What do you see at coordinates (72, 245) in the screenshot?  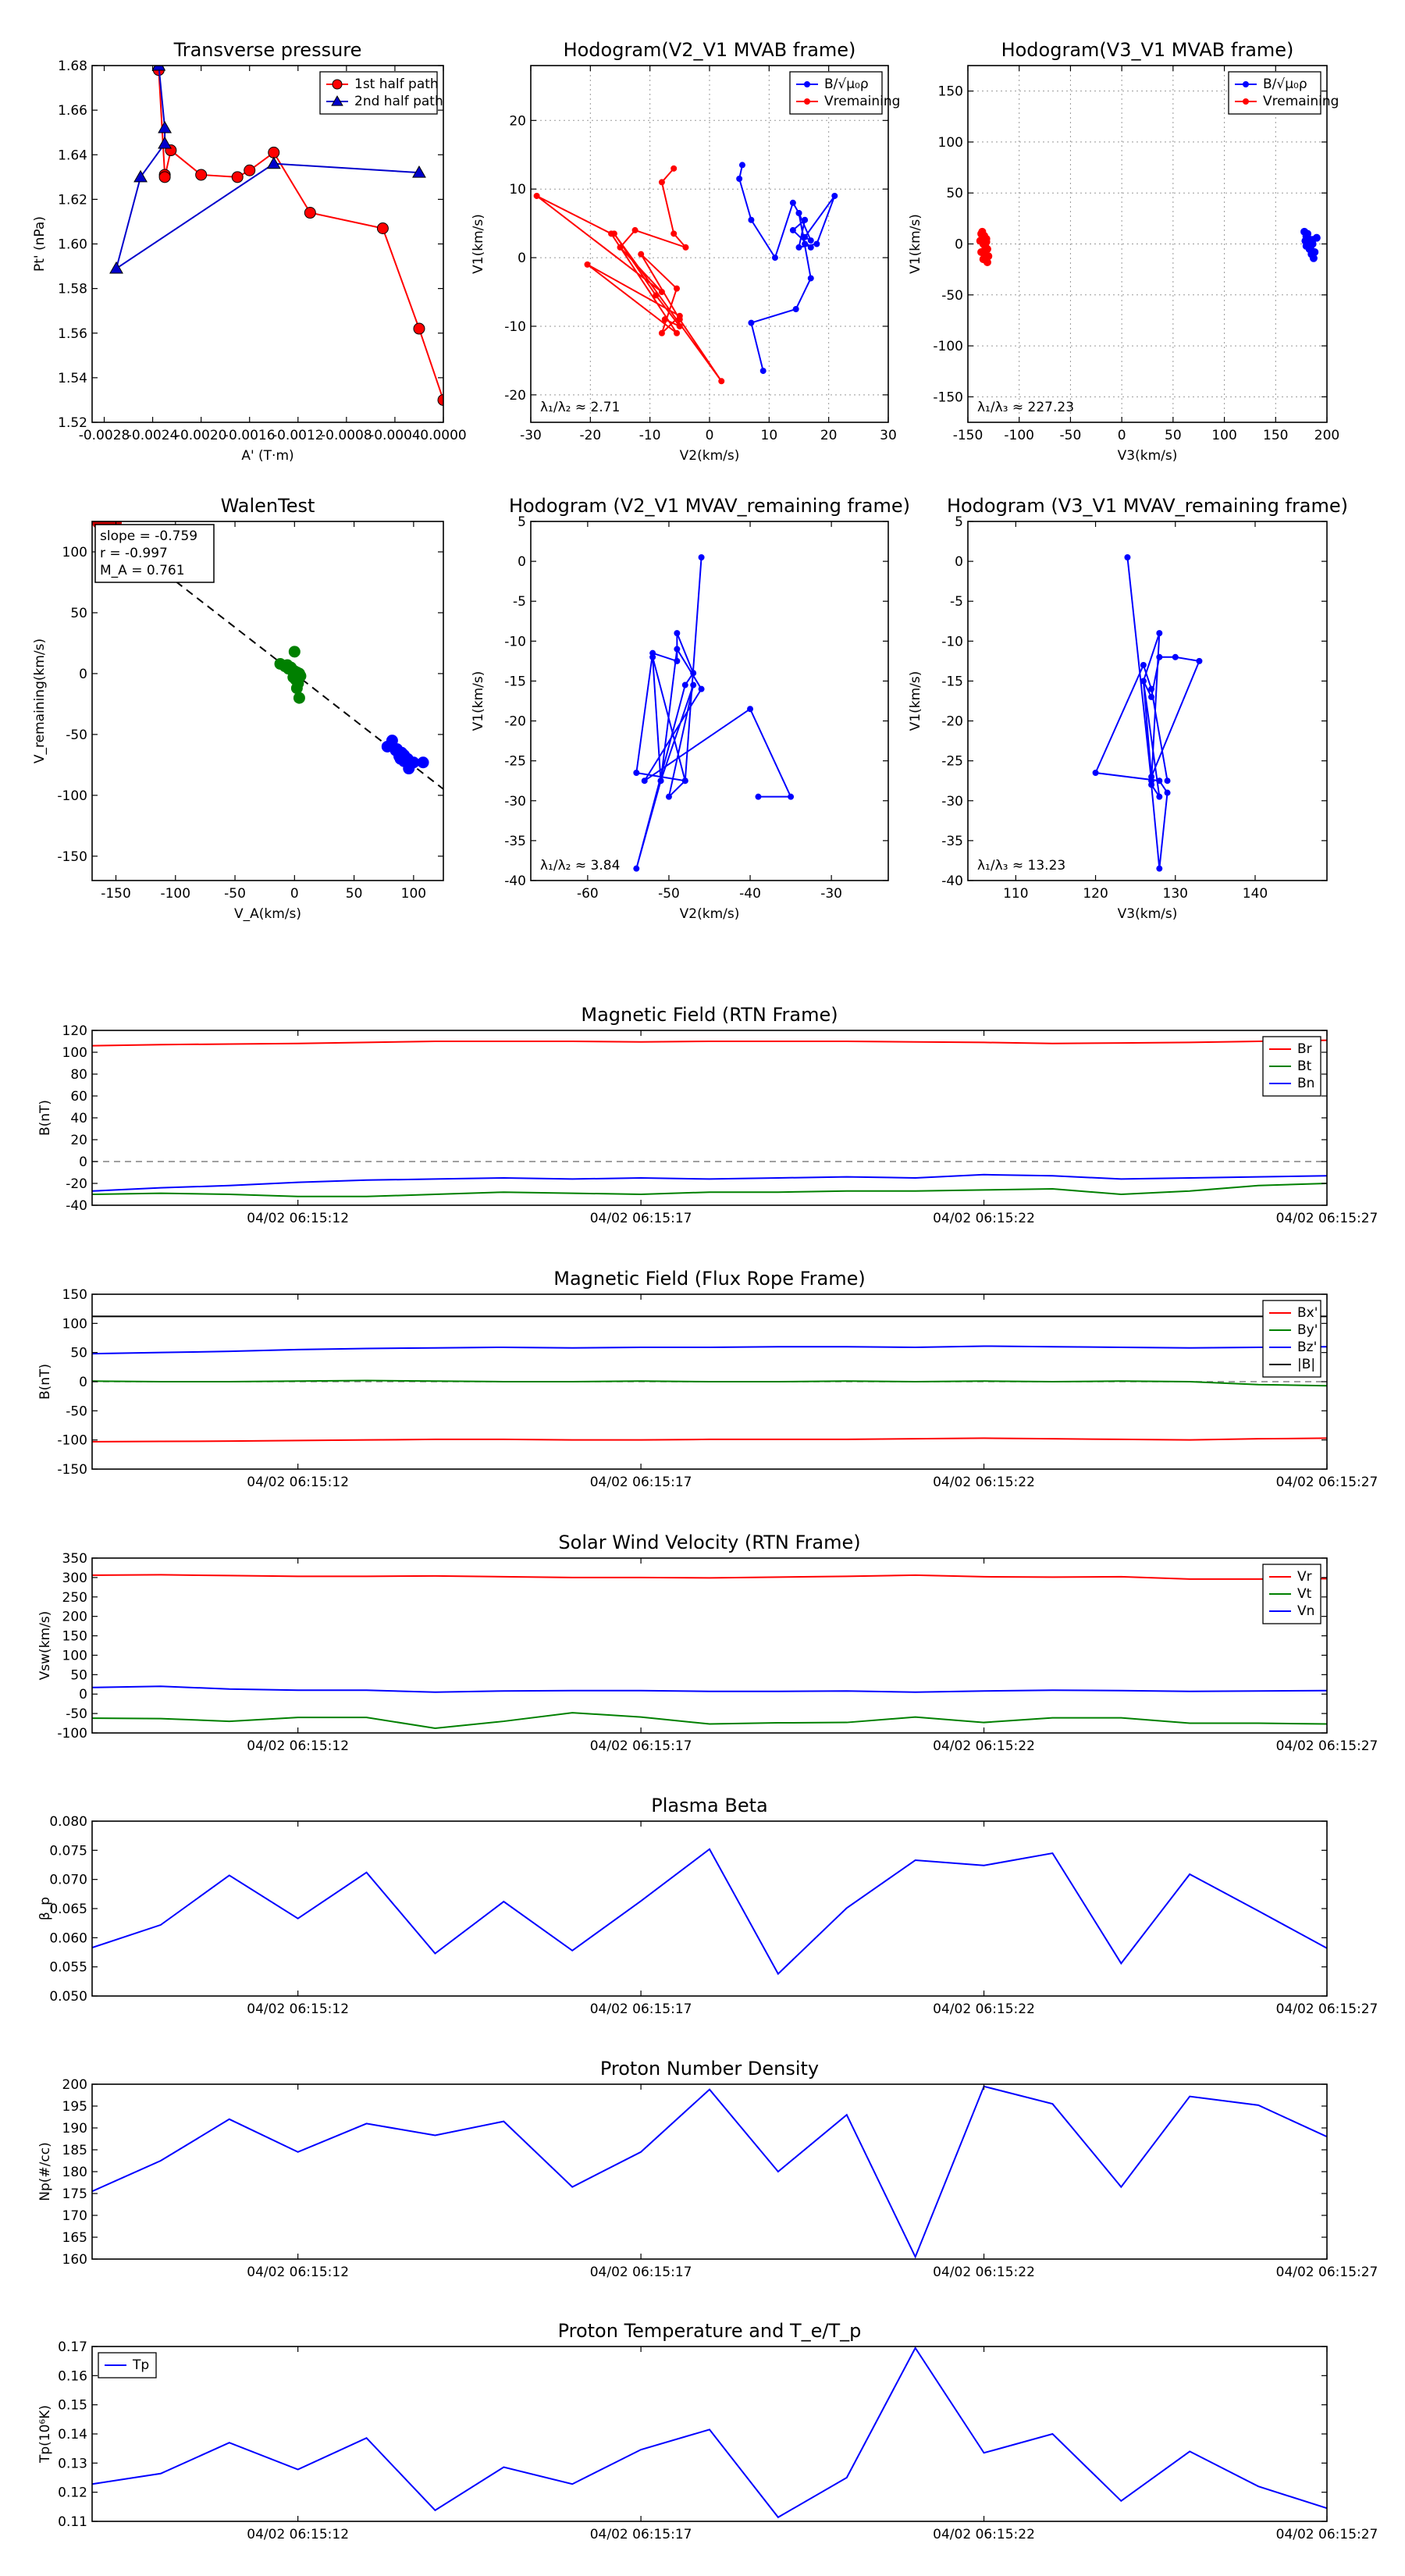 I see `y-tick-label: 1.60` at bounding box center [72, 245].